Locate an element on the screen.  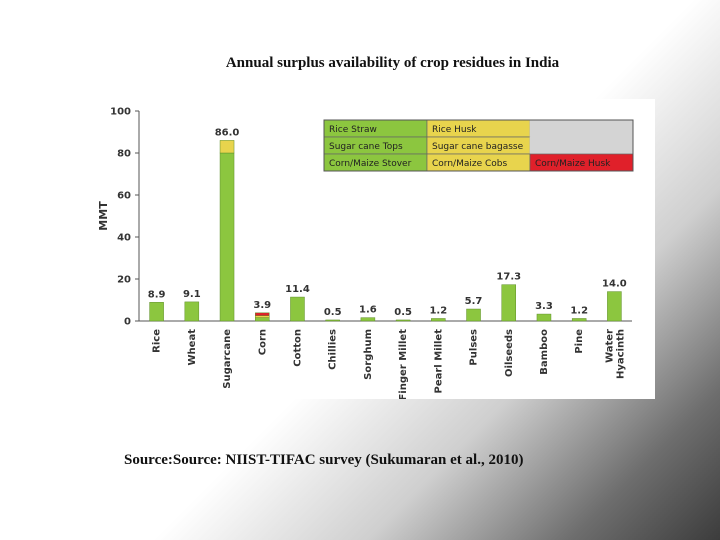
y-tick-label: 20 is located at coordinates (124, 280).